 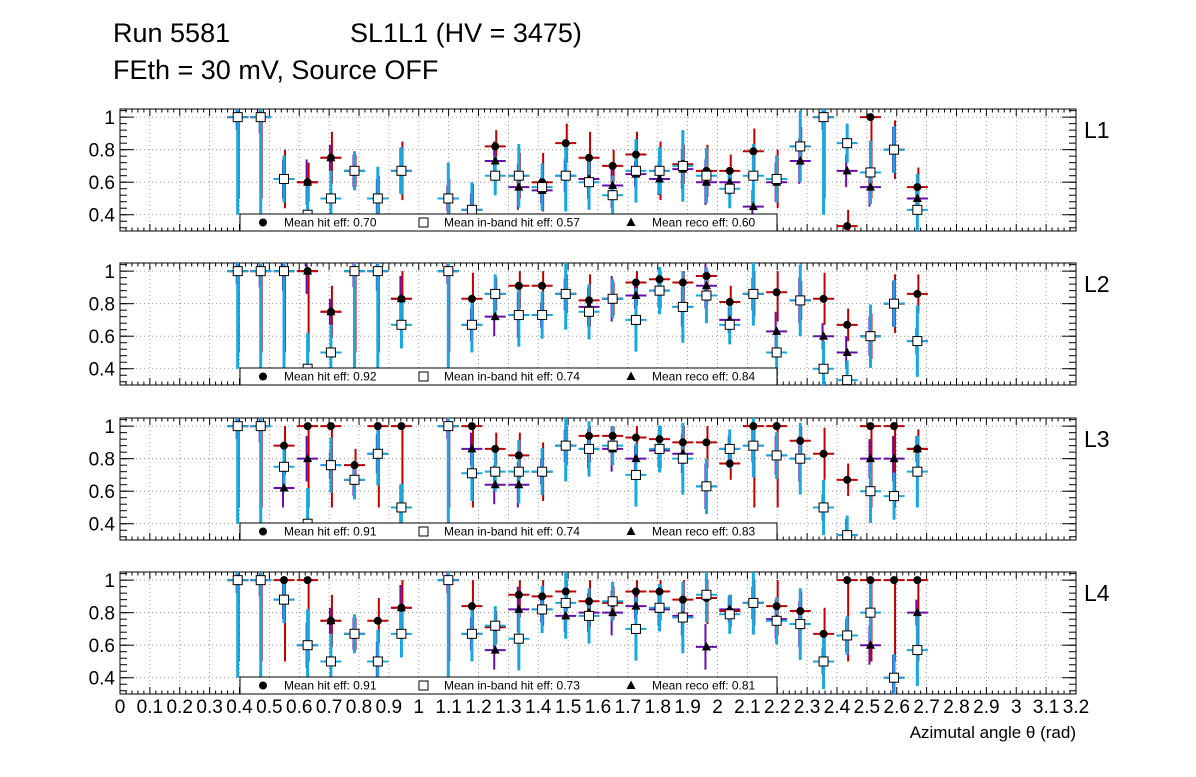 I want to click on legend-hit-marker, so click(x=263, y=376).